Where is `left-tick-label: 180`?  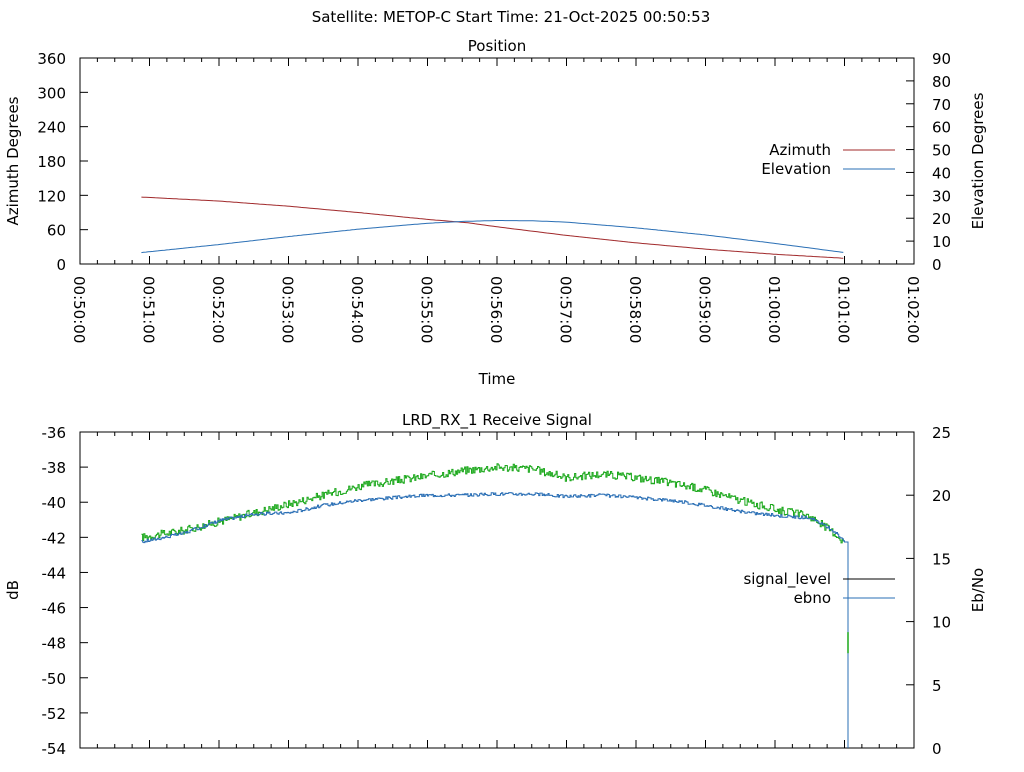
left-tick-label: 180 is located at coordinates (51, 162).